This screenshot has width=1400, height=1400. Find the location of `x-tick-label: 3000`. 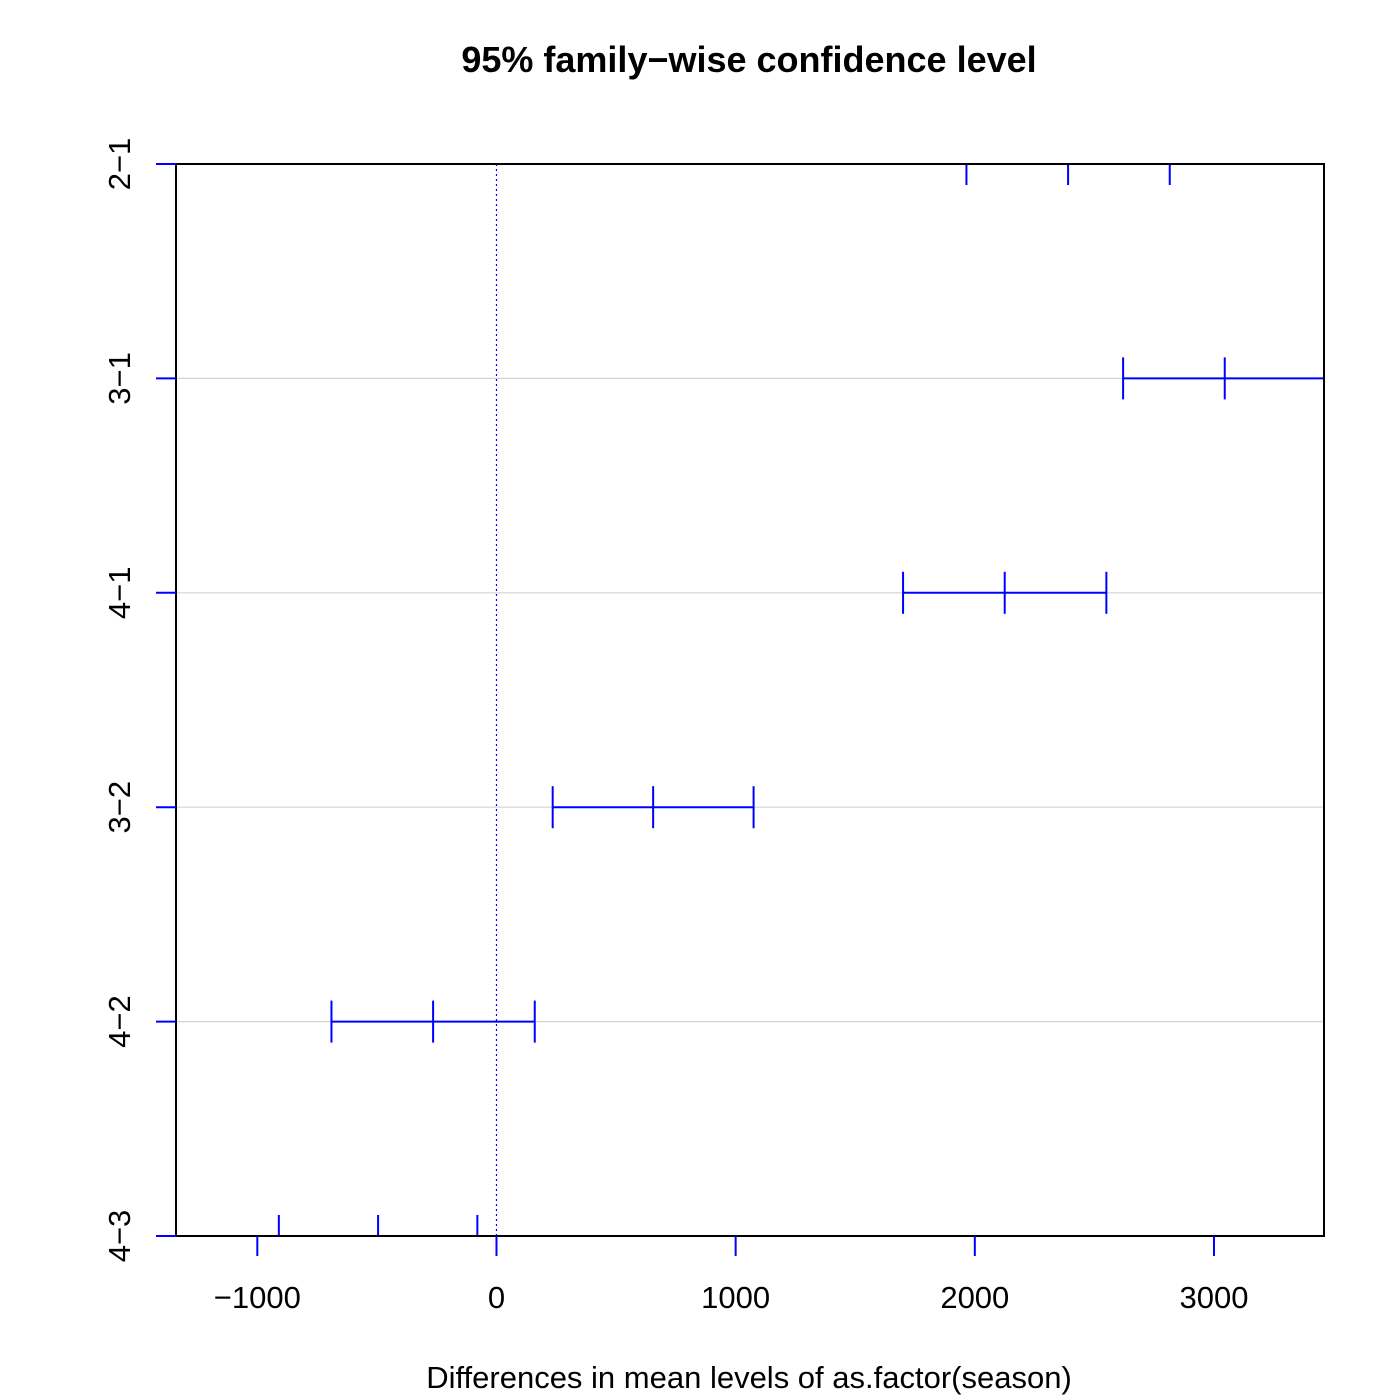

x-tick-label: 3000 is located at coordinates (1213, 1297).